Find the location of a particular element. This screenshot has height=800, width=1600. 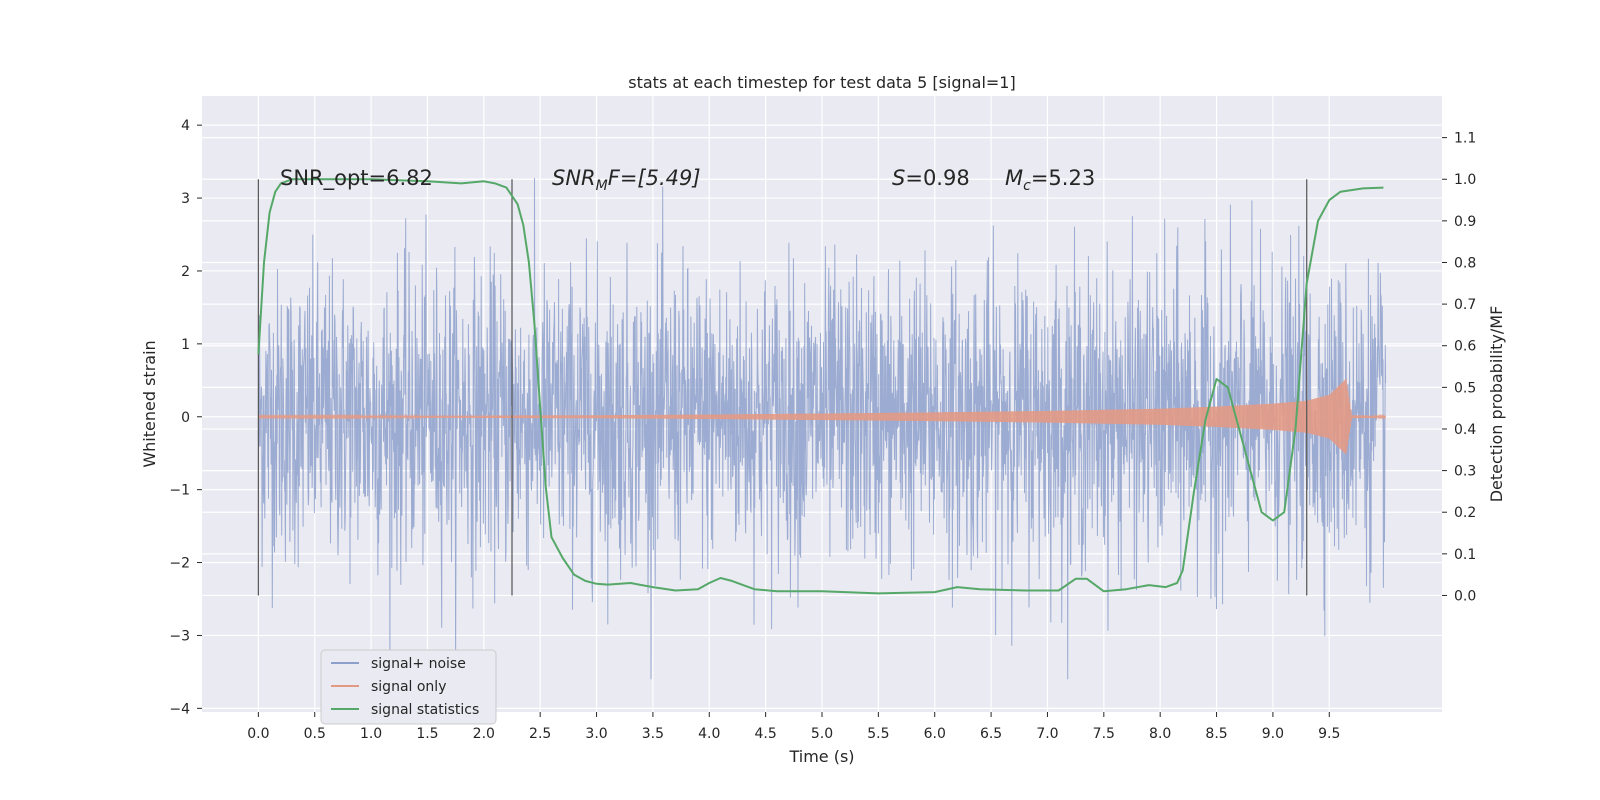

legend-label-signal-only: signal only is located at coordinates (408, 687).